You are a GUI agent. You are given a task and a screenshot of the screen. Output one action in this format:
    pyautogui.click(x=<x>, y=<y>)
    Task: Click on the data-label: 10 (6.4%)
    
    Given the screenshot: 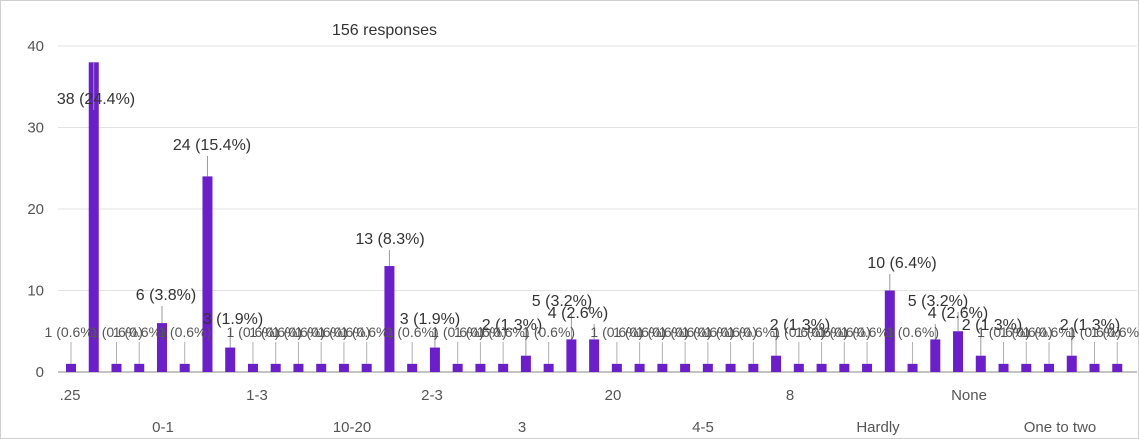 What is the action you would take?
    pyautogui.click(x=901, y=263)
    